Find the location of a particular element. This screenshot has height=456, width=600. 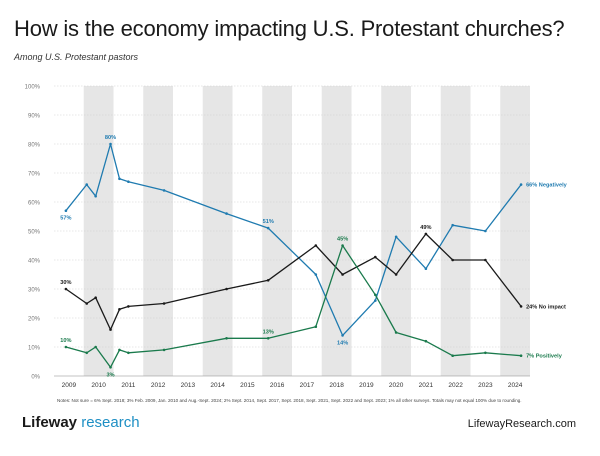

data-label: 80% is located at coordinates (110, 138).